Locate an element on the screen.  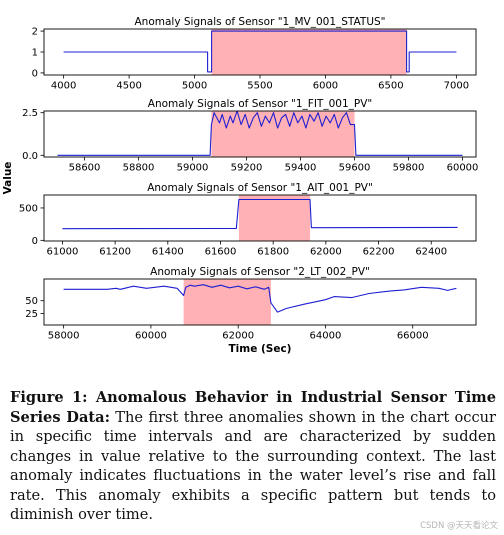
x-tick-label: 61800 is located at coordinates (273, 252).